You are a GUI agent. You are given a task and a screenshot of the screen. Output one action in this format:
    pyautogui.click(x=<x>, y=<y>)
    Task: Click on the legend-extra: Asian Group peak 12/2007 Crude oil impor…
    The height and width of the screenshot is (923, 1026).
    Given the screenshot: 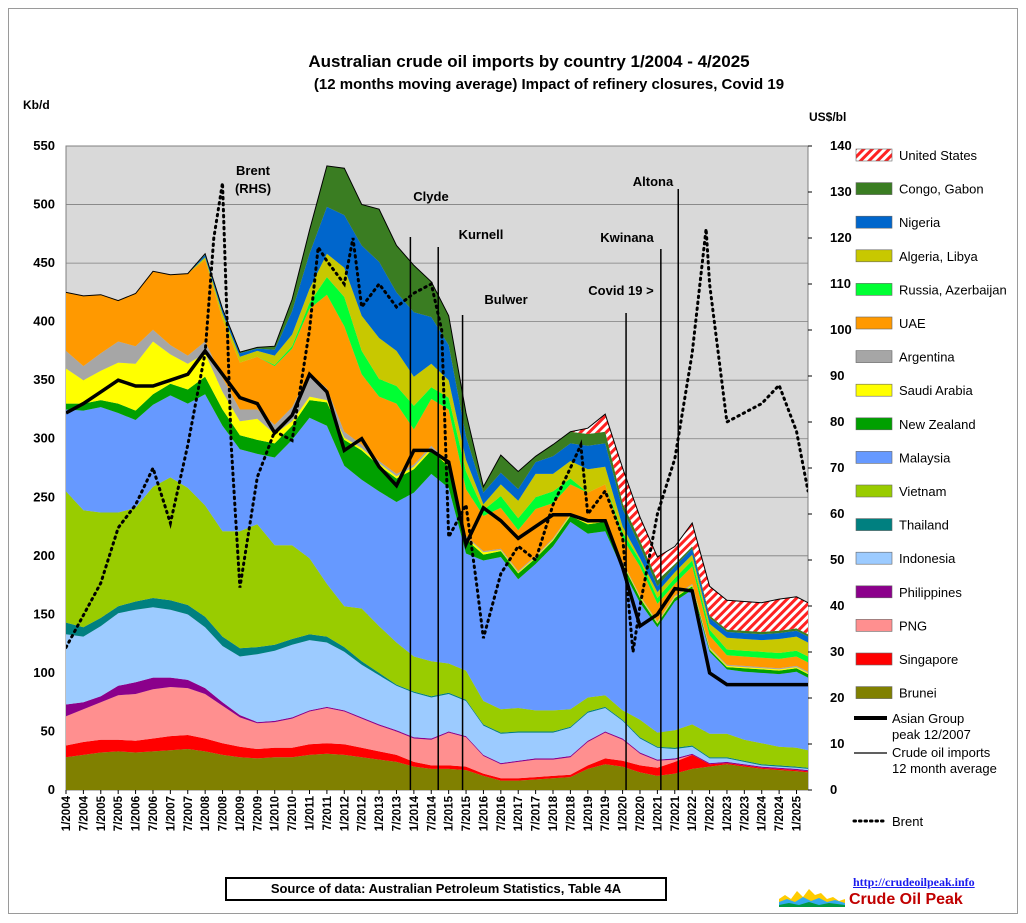 What is the action you would take?
    pyautogui.click(x=924, y=770)
    